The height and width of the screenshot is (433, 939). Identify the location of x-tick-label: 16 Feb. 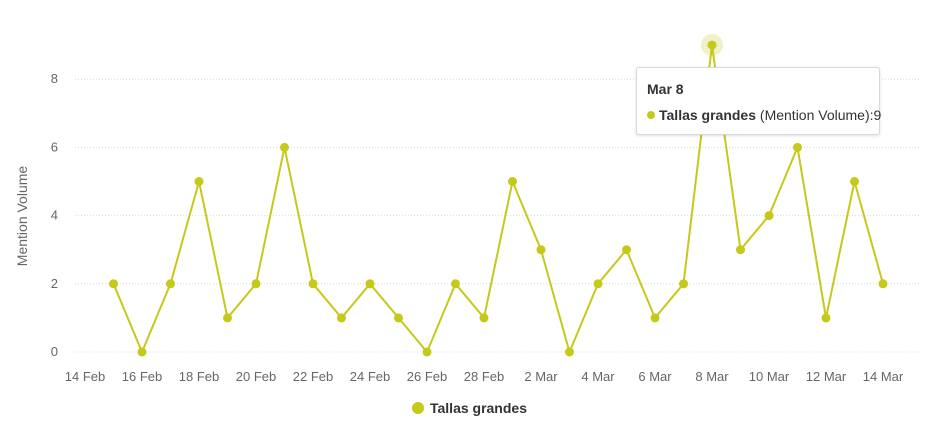
(142, 376).